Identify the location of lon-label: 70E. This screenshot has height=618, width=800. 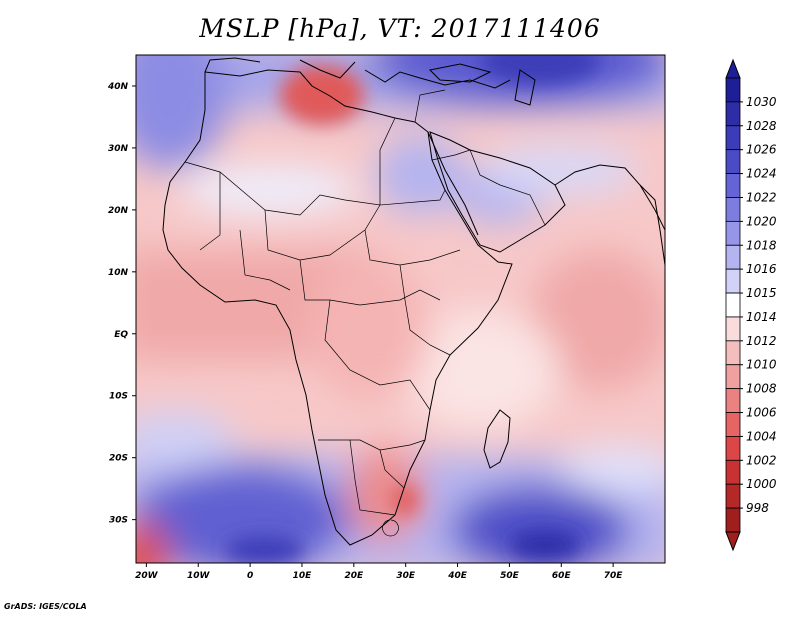
(614, 576).